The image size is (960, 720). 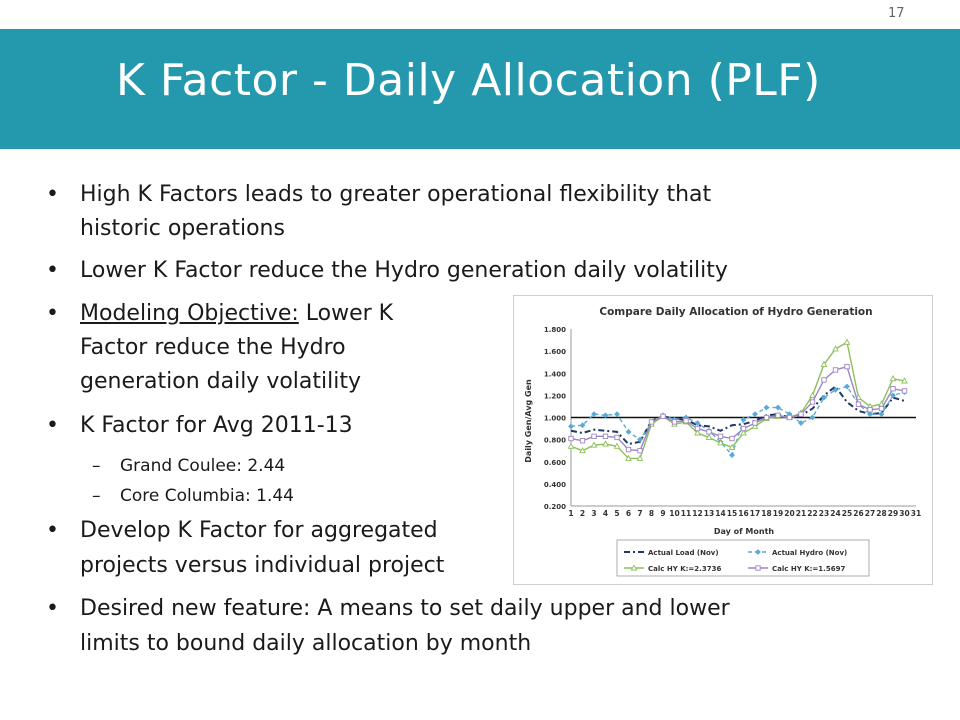 What do you see at coordinates (858, 513) in the screenshot?
I see `x-tick-label: 26` at bounding box center [858, 513].